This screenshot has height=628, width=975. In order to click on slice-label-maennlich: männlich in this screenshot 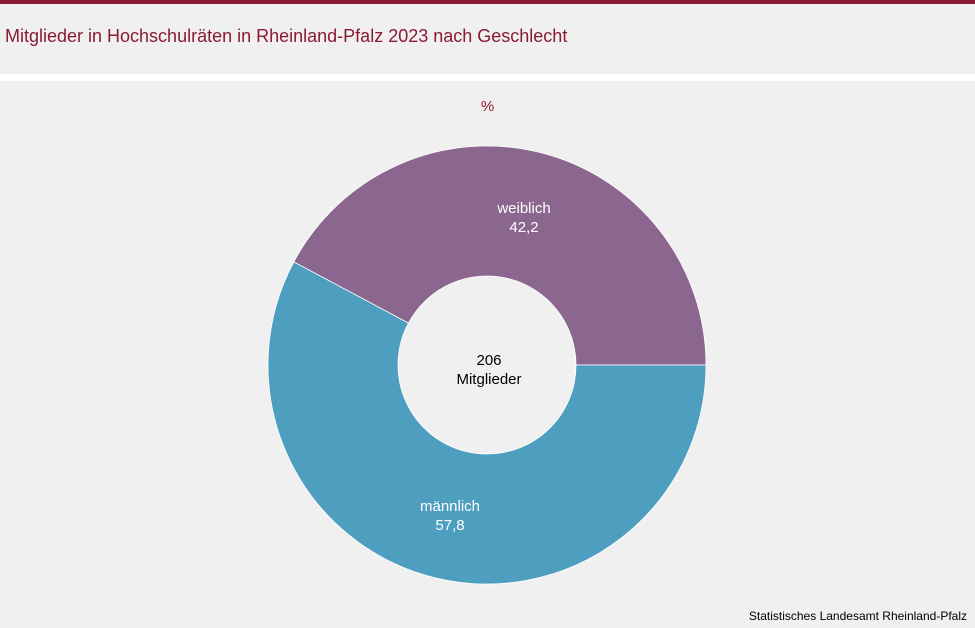, I will do `click(450, 506)`.